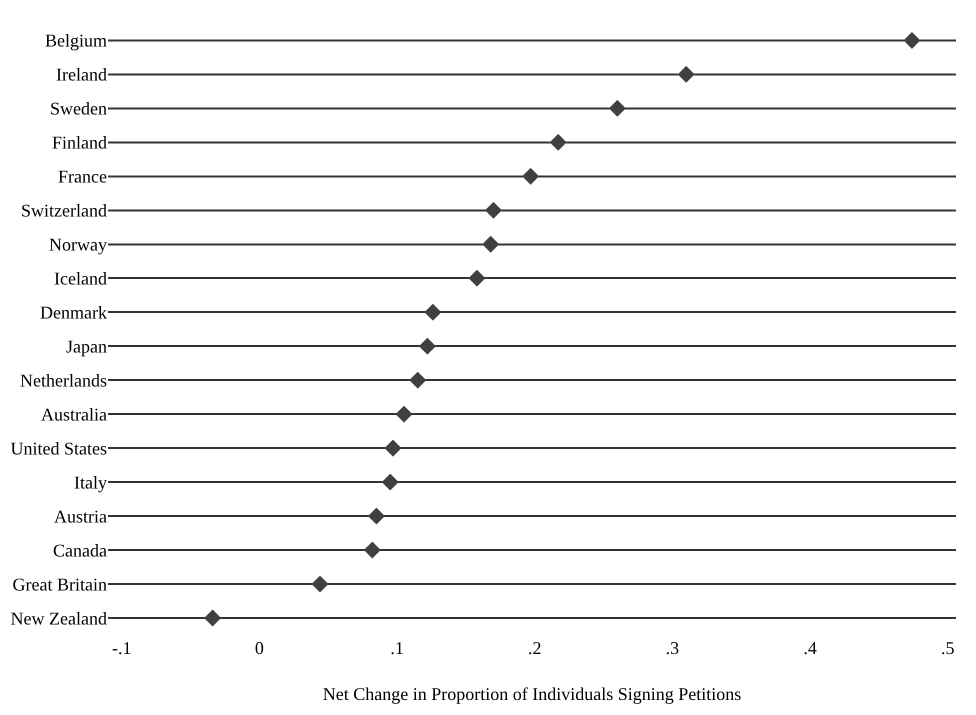  Describe the element at coordinates (259, 648) in the screenshot. I see `x-tick-label: 0` at that location.